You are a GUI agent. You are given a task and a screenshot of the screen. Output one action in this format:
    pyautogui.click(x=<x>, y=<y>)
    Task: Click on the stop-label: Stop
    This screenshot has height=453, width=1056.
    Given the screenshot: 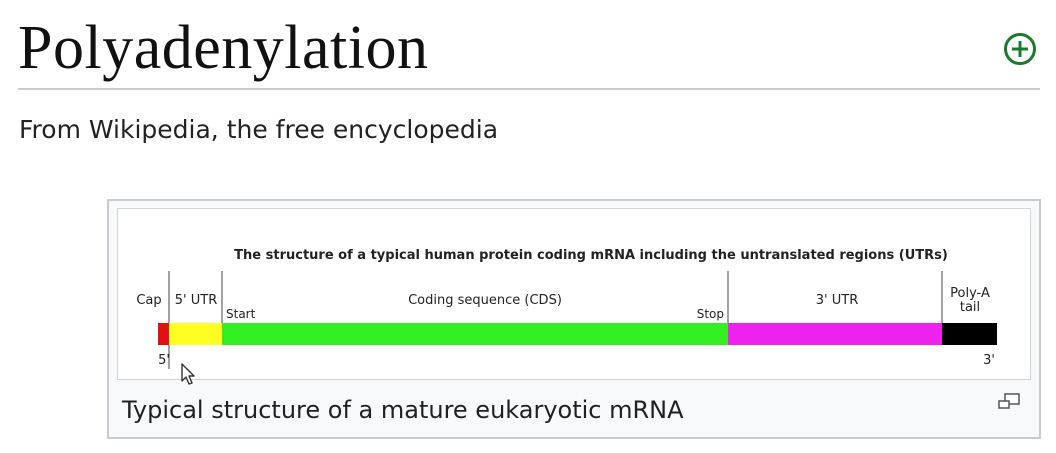 What is the action you would take?
    pyautogui.click(x=710, y=314)
    